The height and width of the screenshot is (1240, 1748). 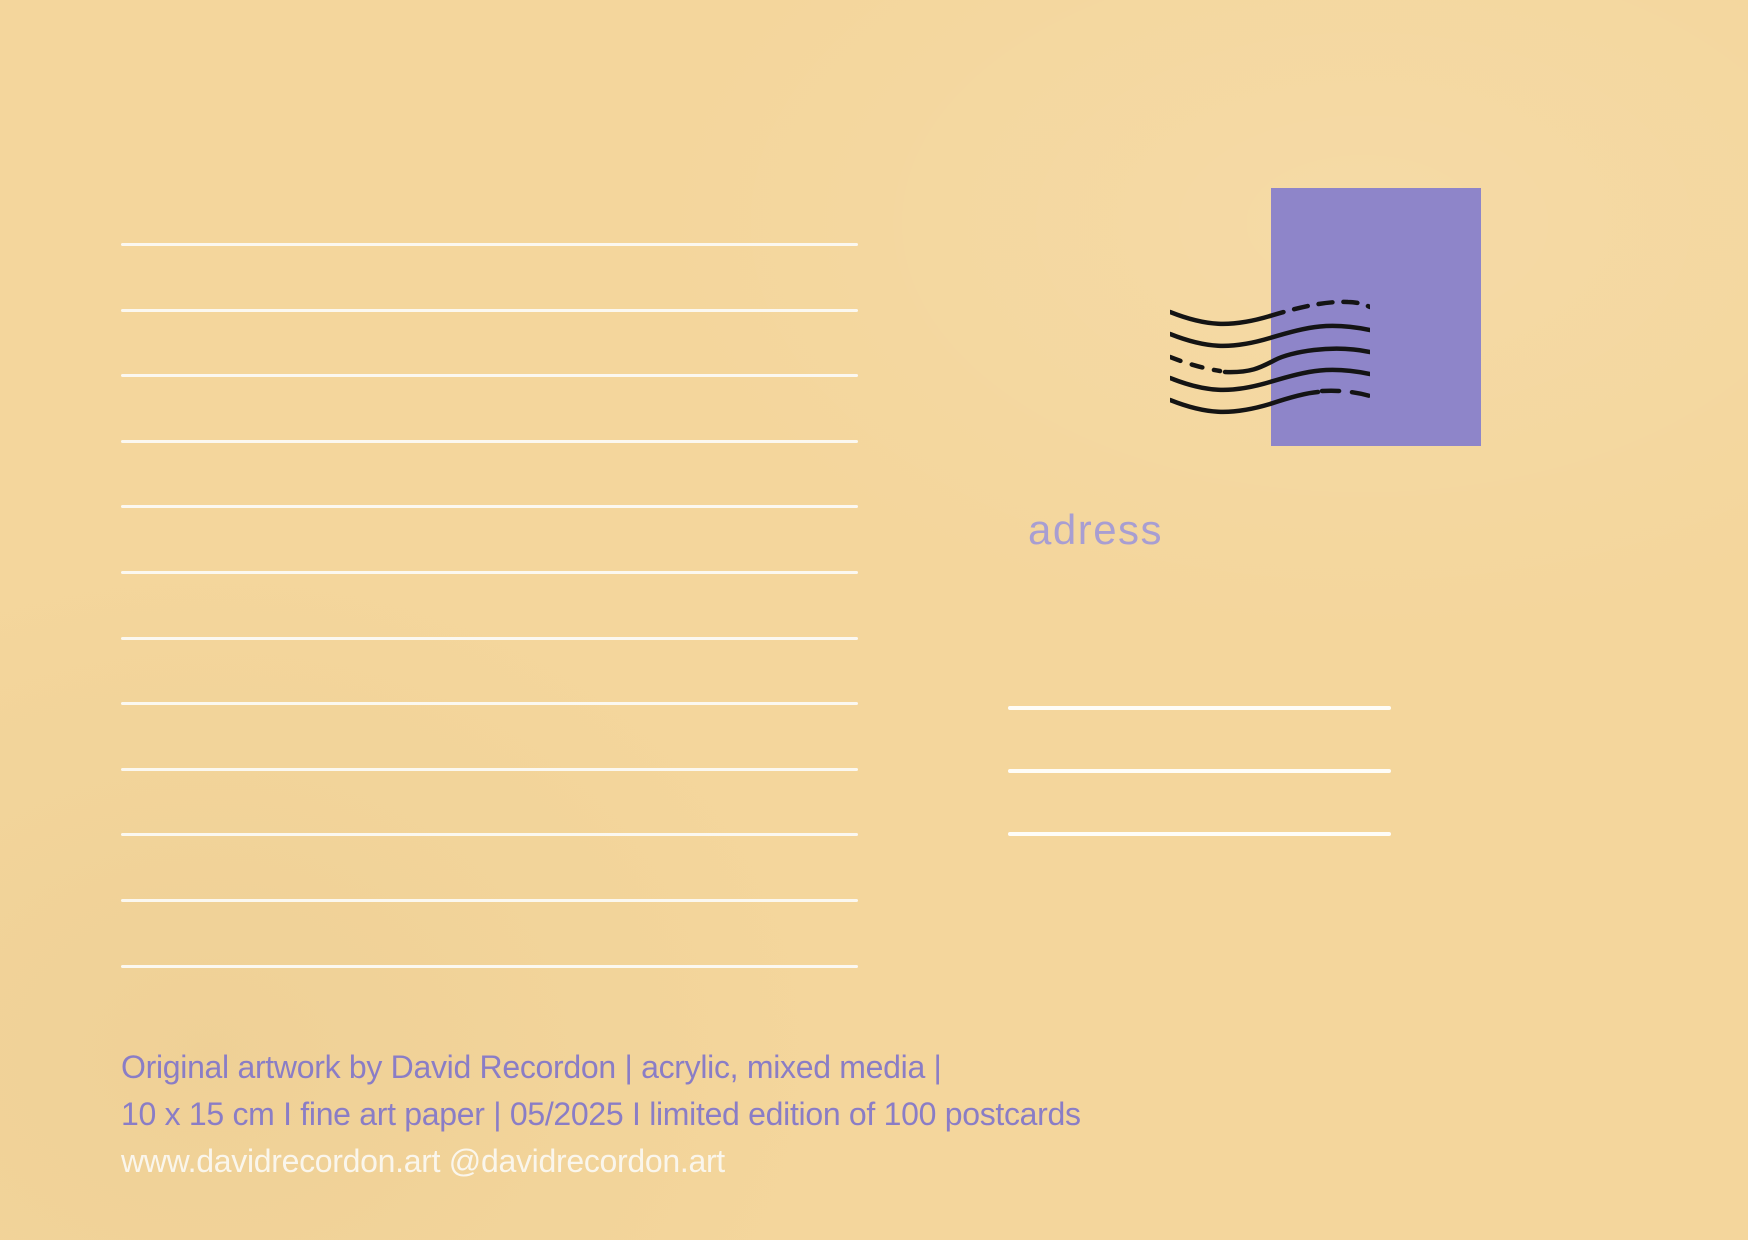 I want to click on address-label: adress, so click(x=1096, y=529).